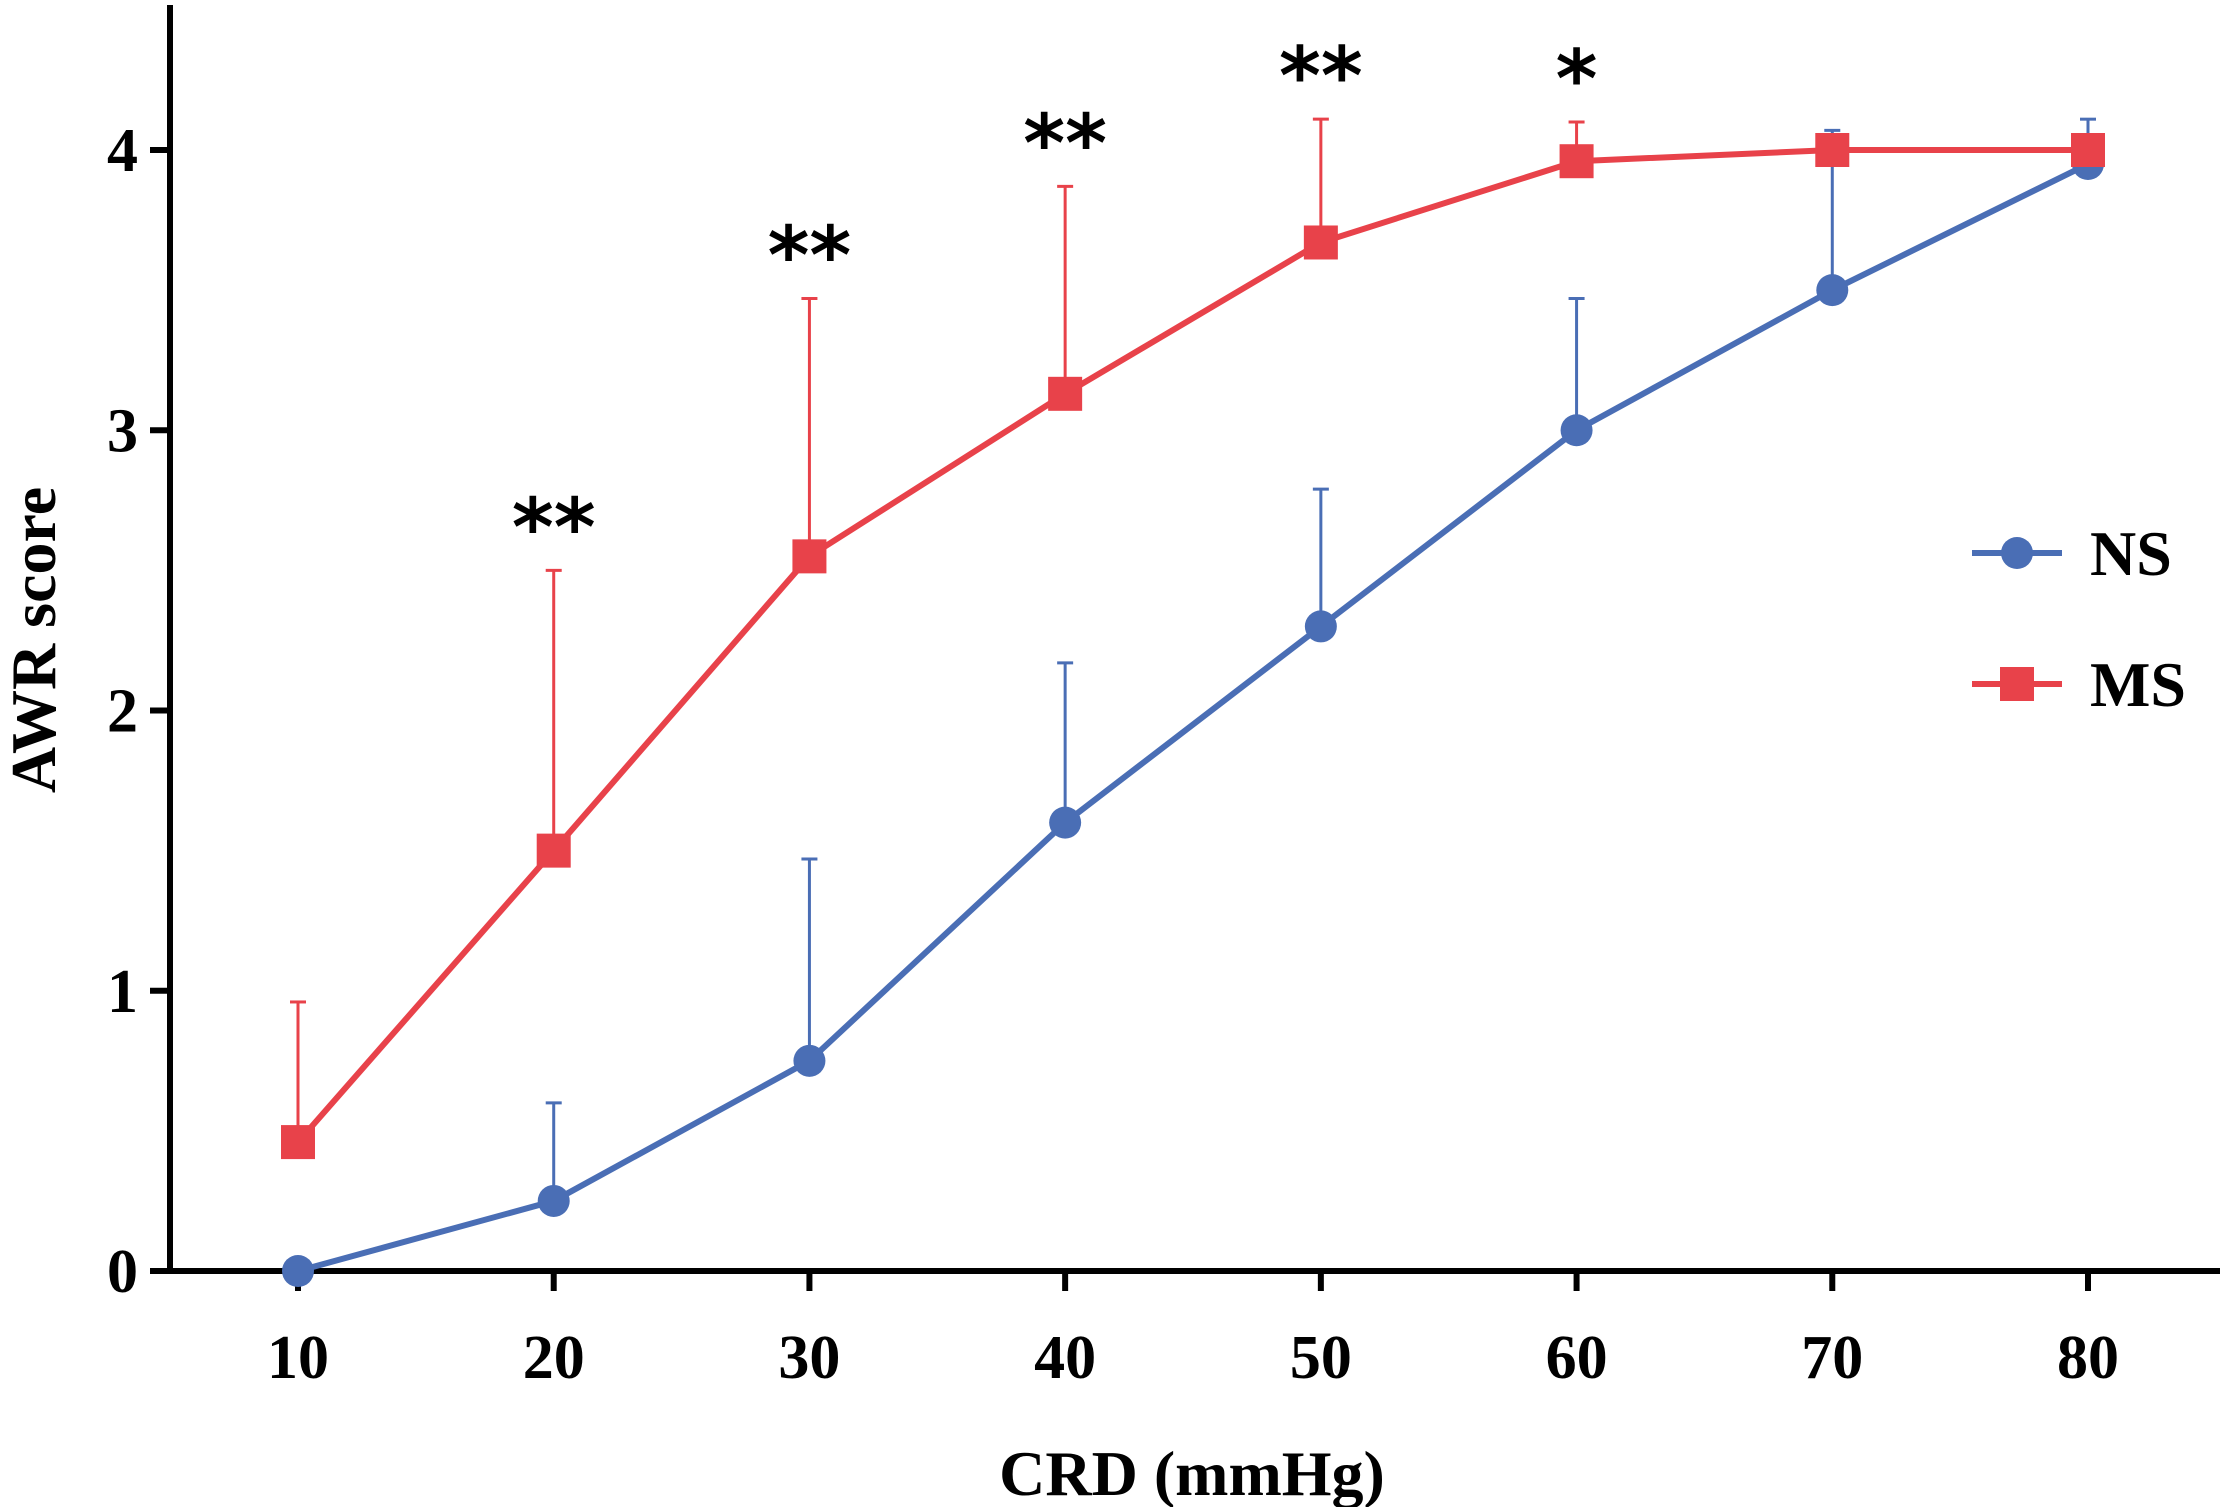  What do you see at coordinates (1065, 1358) in the screenshot?
I see `x-tick-label: 40` at bounding box center [1065, 1358].